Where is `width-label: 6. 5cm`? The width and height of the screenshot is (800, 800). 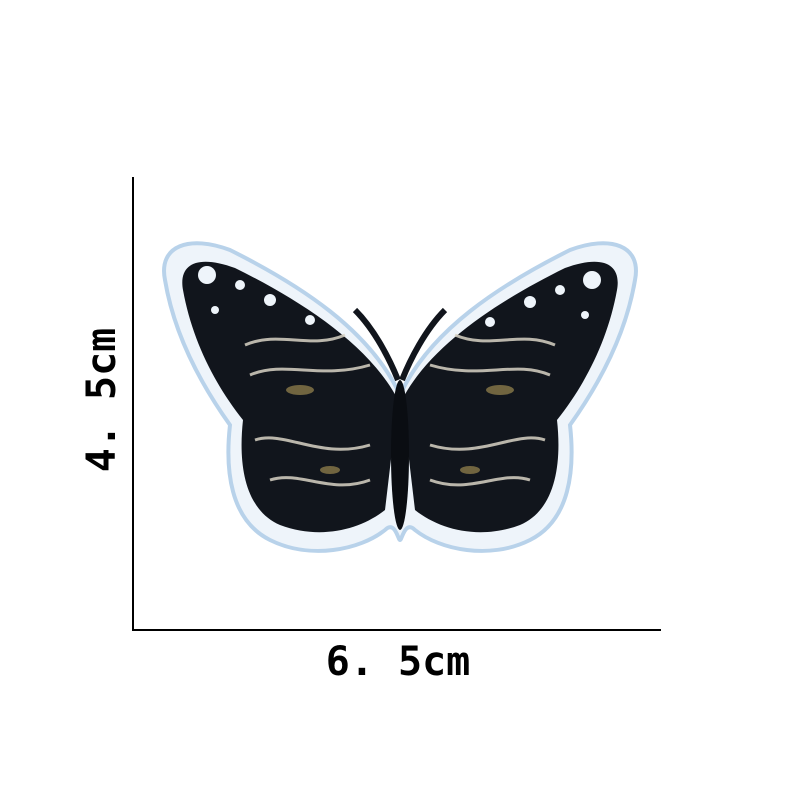 width-label: 6. 5cm is located at coordinates (398, 662).